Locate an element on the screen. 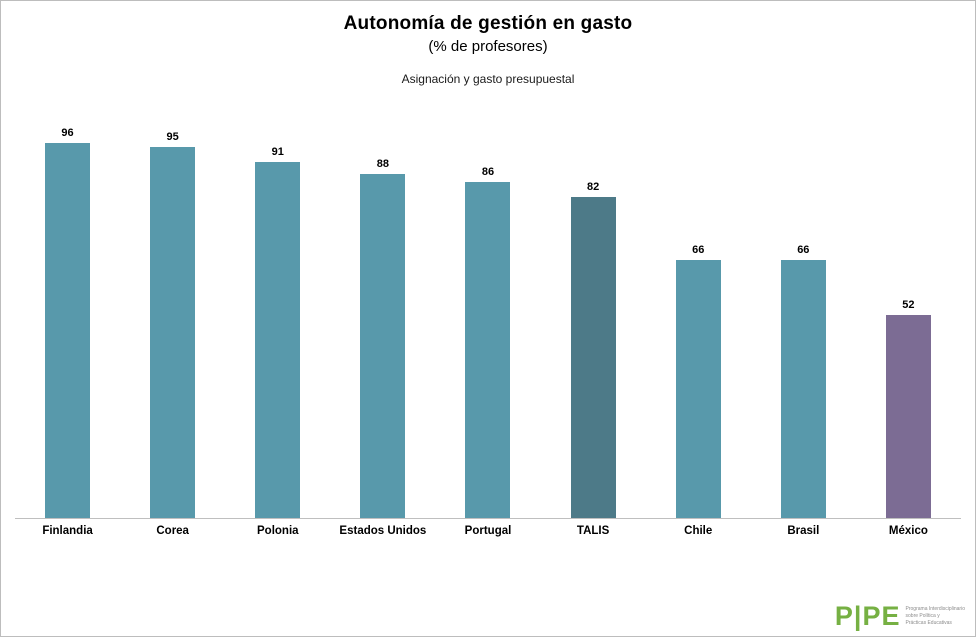 The image size is (976, 637). chart-caption: Asignación y gasto presupuestal is located at coordinates (488, 79).